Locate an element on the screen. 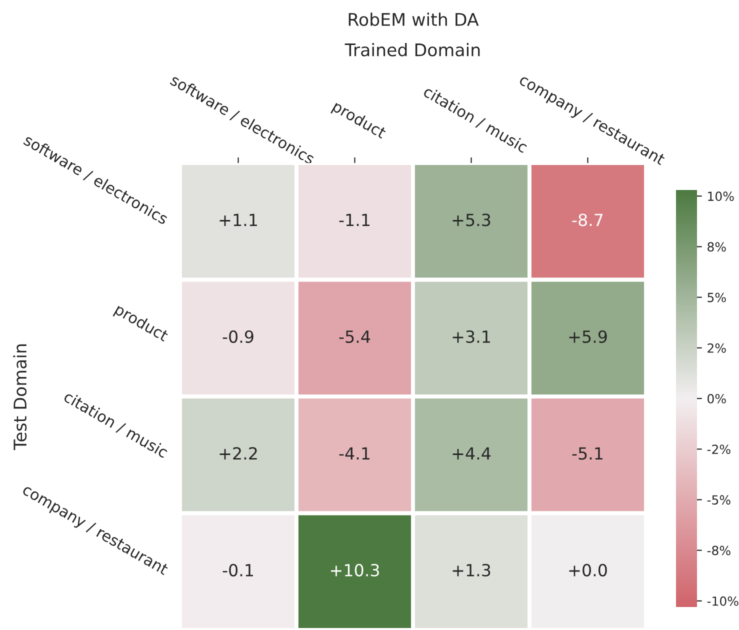 The width and height of the screenshot is (739, 630). color-bar-label: 10% is located at coordinates (721, 196).